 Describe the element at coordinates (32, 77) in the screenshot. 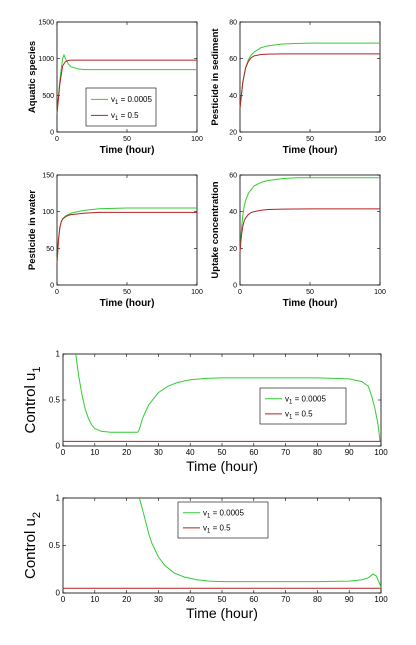

I see `y-axis-label: Aquatic species` at that location.